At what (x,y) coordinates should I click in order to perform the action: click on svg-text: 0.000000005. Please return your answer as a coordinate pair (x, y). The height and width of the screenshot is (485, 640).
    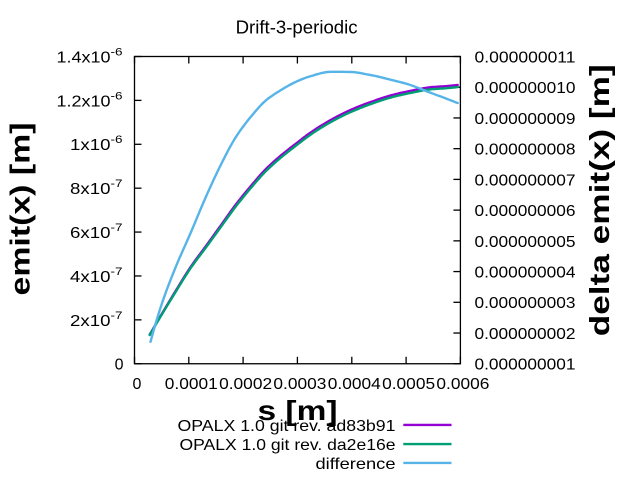
    Looking at the image, I should click on (525, 242).